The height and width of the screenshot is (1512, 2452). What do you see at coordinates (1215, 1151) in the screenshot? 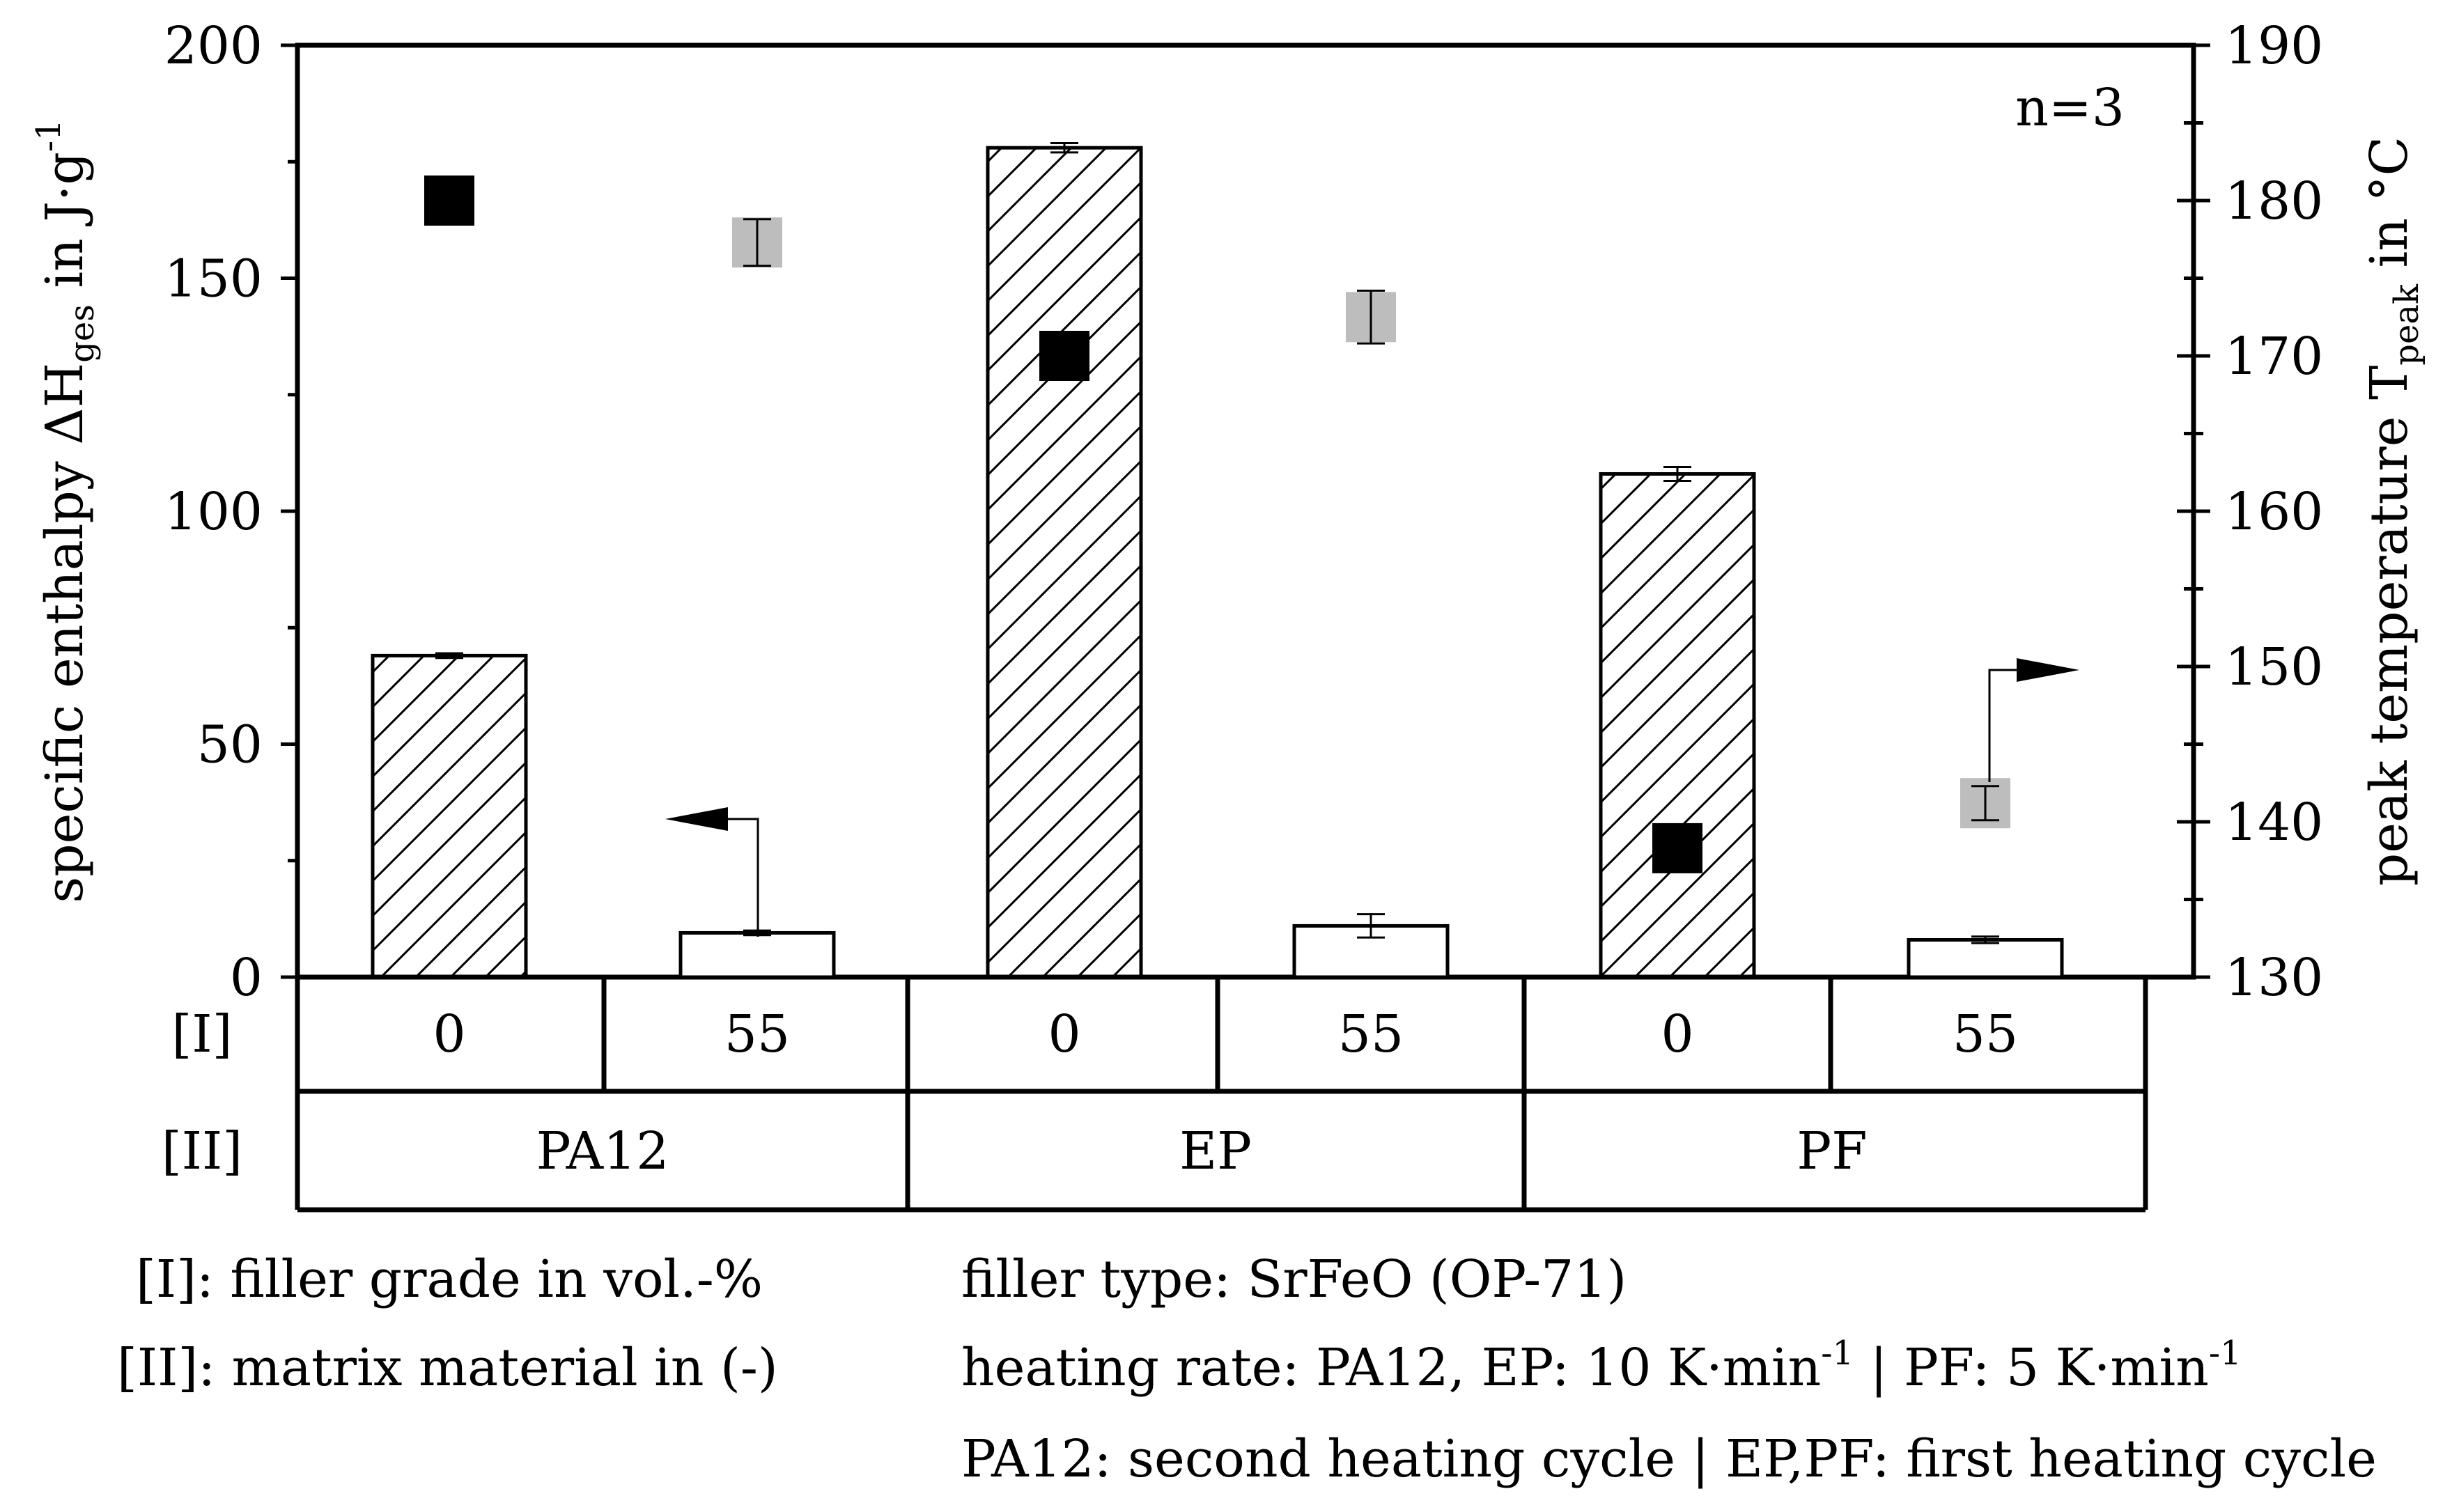
I see `matrix-label-ep: EP` at bounding box center [1215, 1151].